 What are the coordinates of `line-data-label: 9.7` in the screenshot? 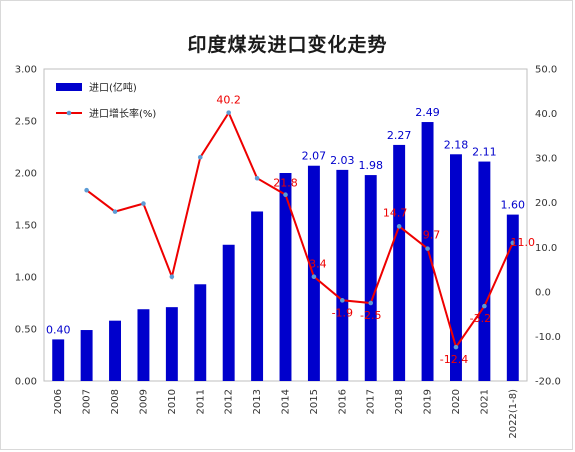 It's located at (432, 235).